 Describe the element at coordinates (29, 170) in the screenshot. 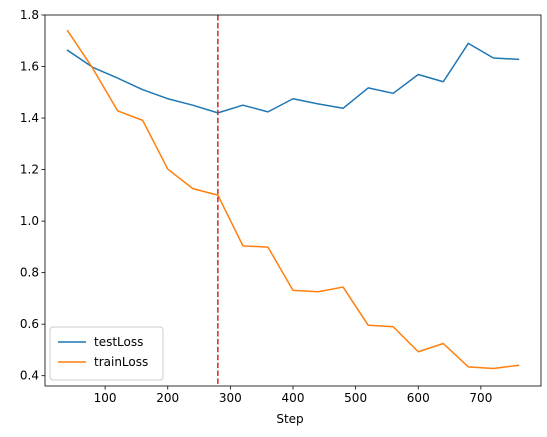

I see `y-tick-label: 1.2` at that location.